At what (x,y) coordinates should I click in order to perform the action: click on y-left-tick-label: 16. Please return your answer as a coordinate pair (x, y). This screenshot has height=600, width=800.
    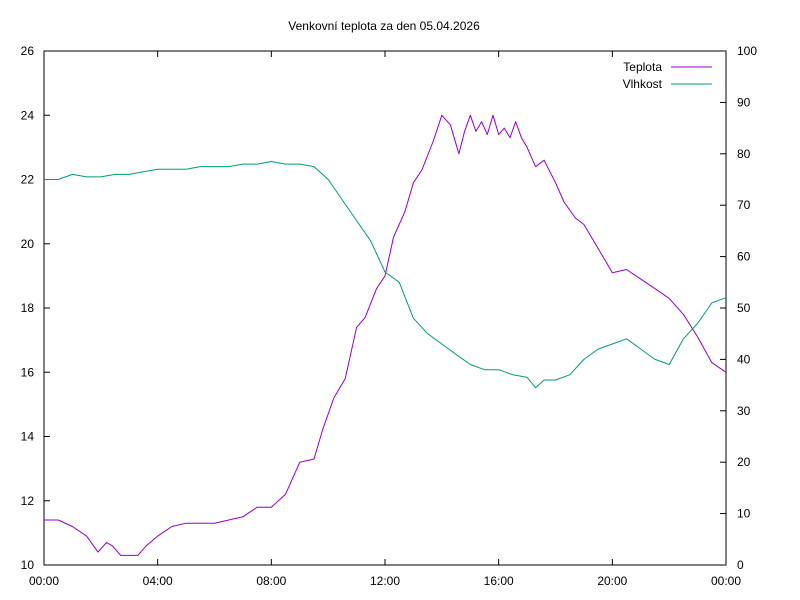
    Looking at the image, I should click on (28, 372).